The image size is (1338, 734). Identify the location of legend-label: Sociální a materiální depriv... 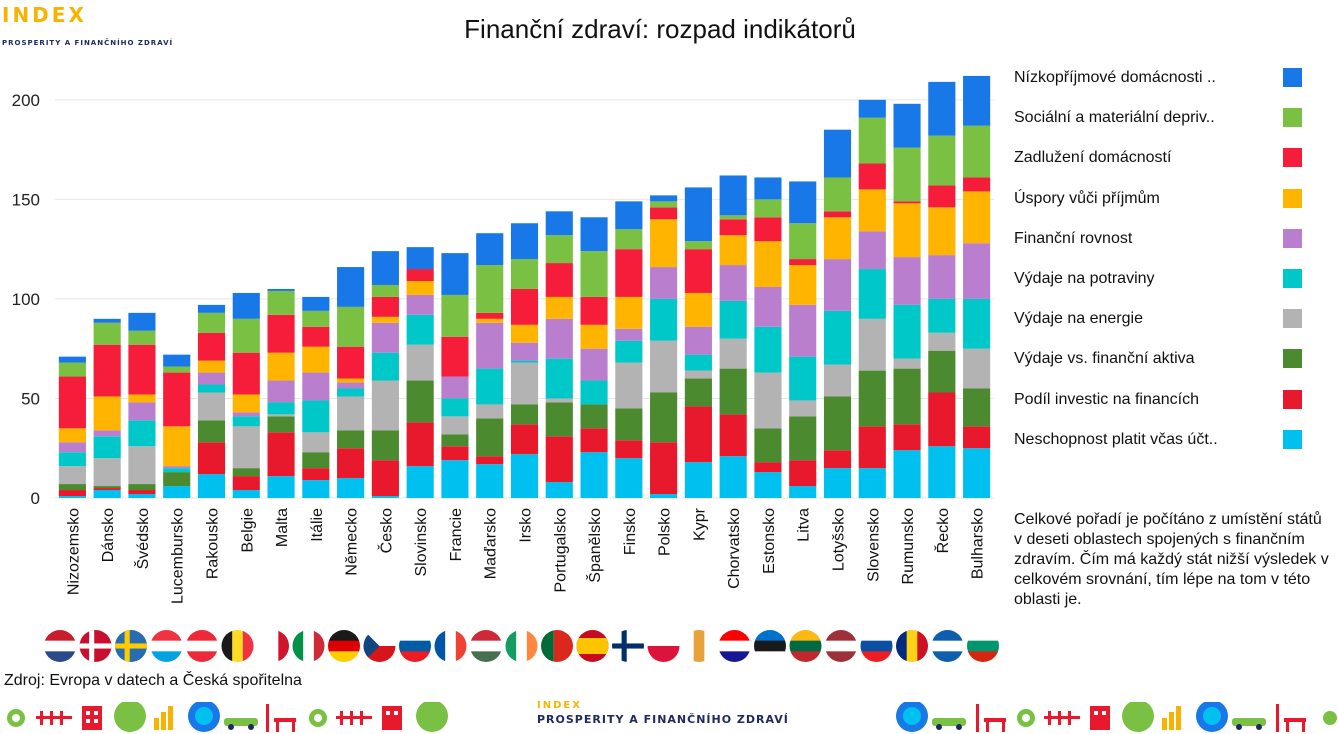
(1114, 118).